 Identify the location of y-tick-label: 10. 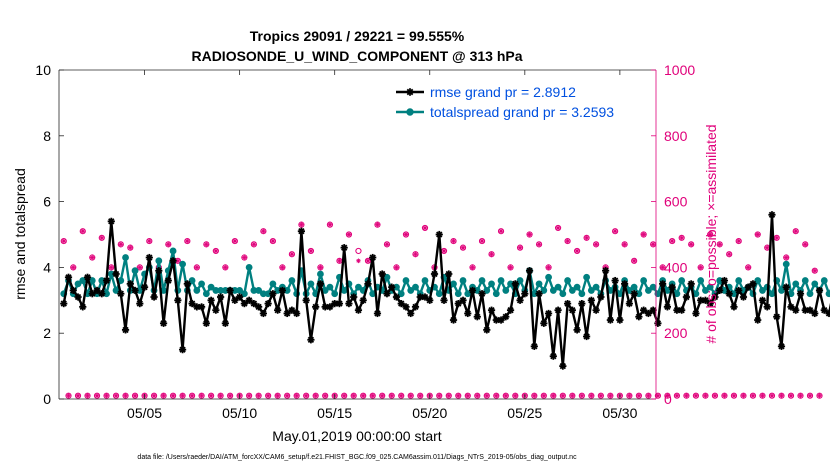
(43, 70).